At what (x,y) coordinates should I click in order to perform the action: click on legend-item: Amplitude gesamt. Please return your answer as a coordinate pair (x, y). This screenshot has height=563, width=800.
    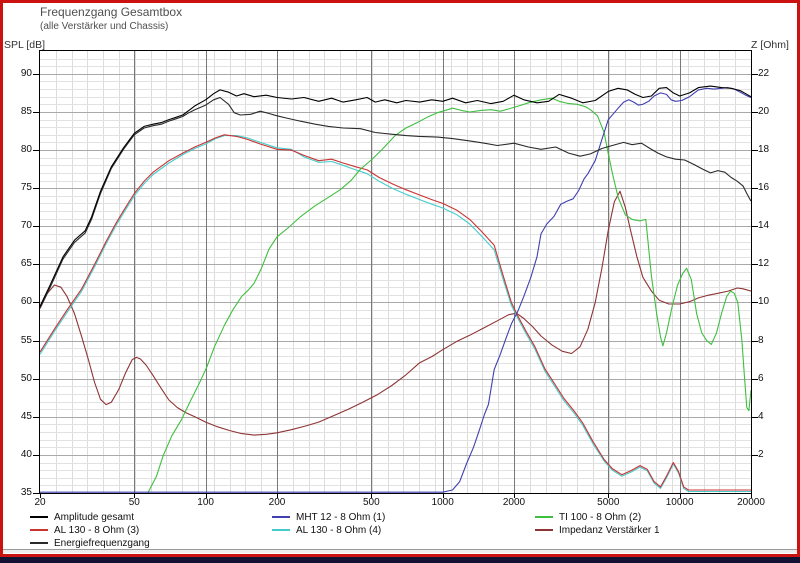
    Looking at the image, I should click on (82, 518).